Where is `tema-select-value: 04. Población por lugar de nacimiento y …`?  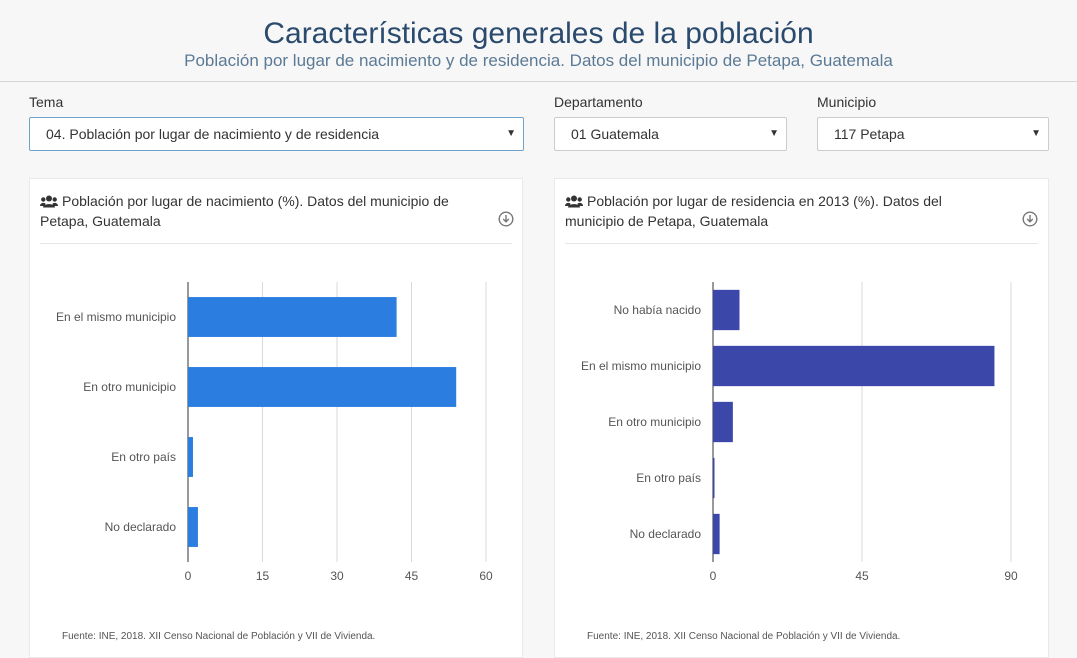
tema-select-value: 04. Población por lugar de nacimiento y … is located at coordinates (213, 134).